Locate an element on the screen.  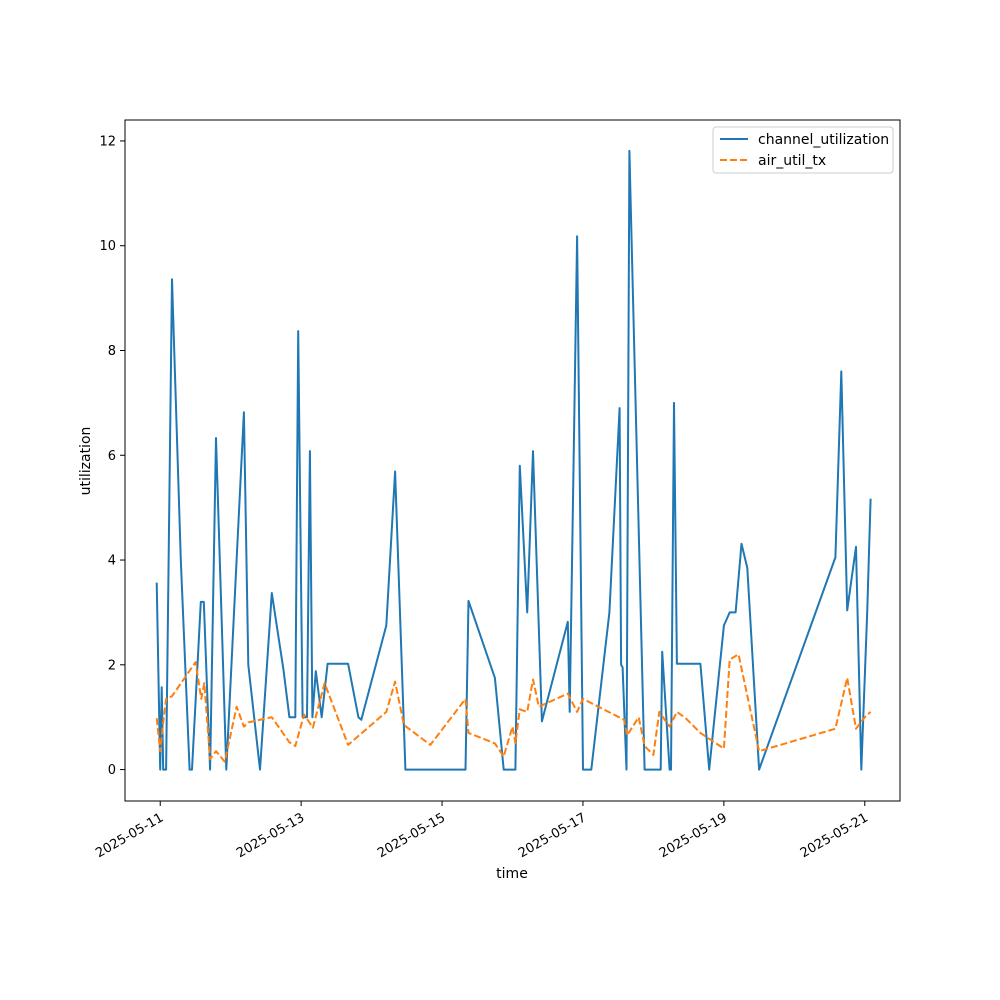
y-tick-label: 4 is located at coordinates (112, 561).